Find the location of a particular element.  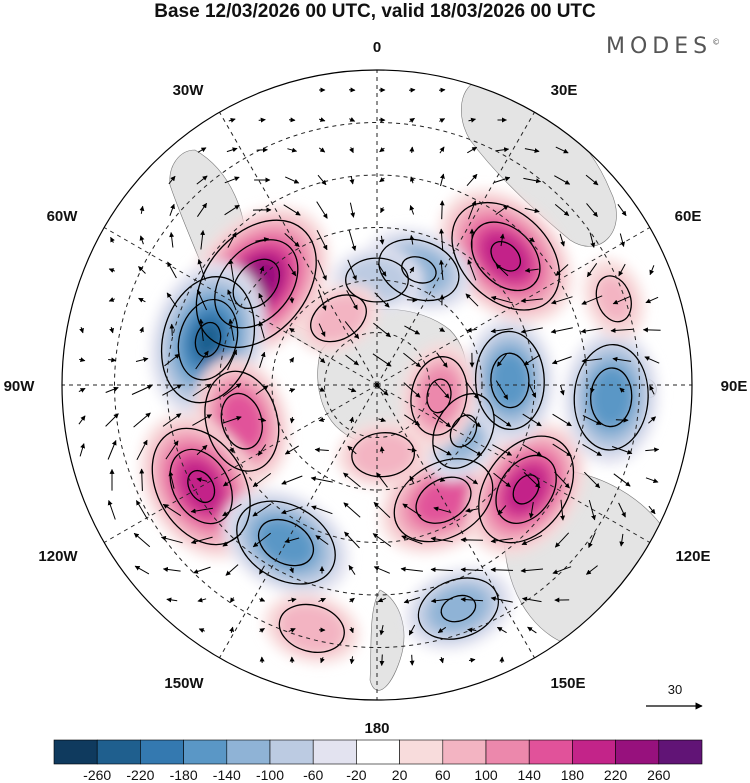

lon-label-90w: 90W is located at coordinates (20, 386).